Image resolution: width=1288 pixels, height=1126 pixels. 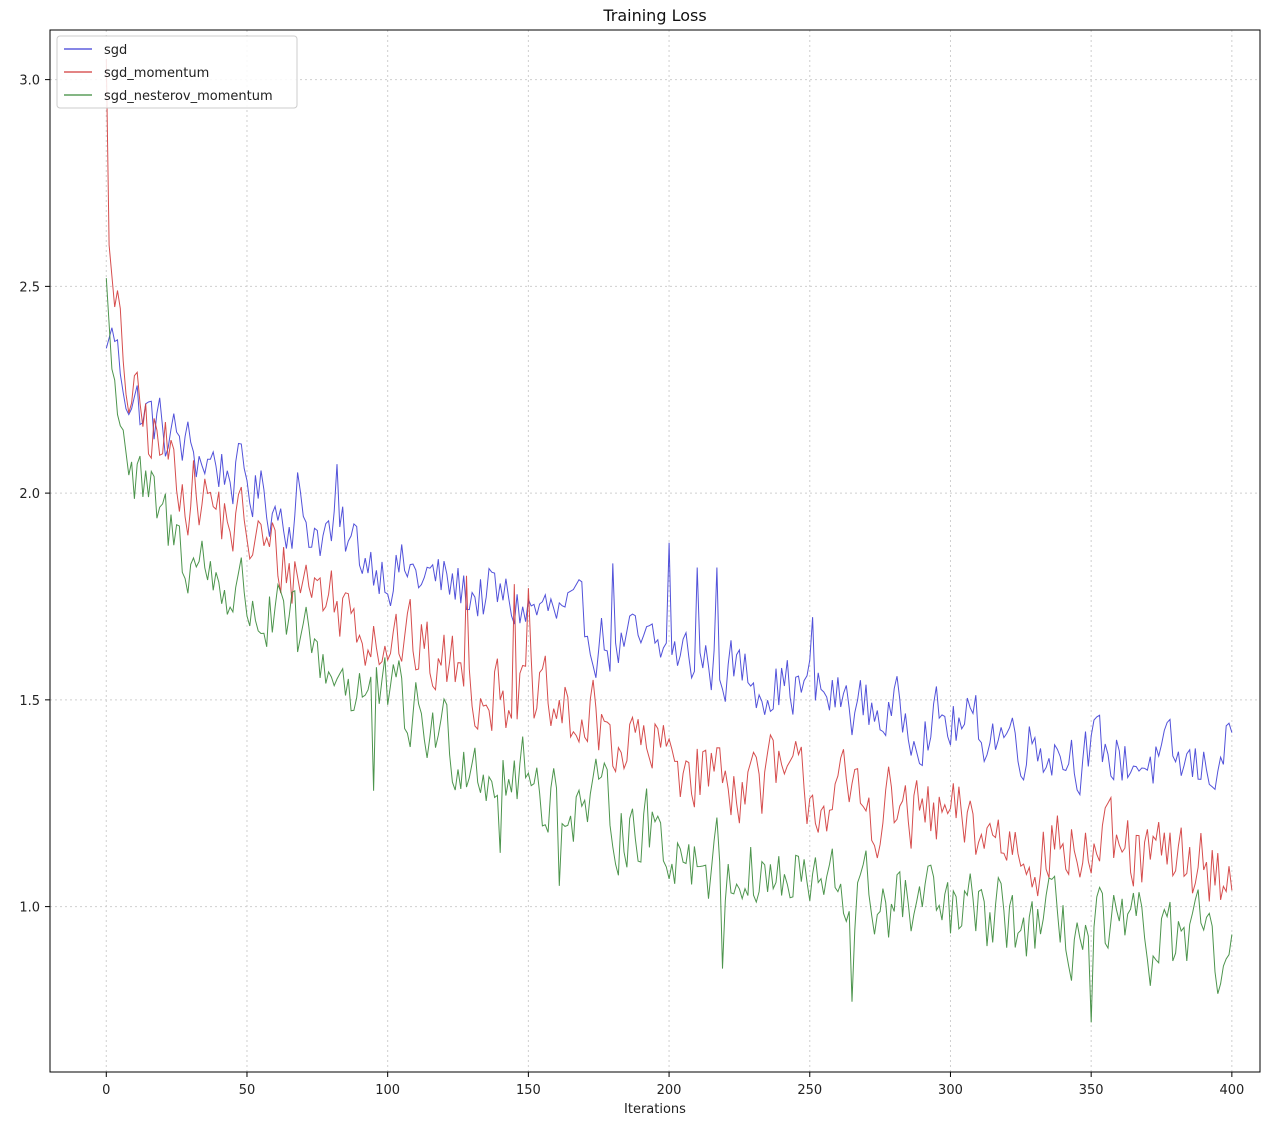 What do you see at coordinates (29, 908) in the screenshot?
I see `y-tick-label: 1.0` at bounding box center [29, 908].